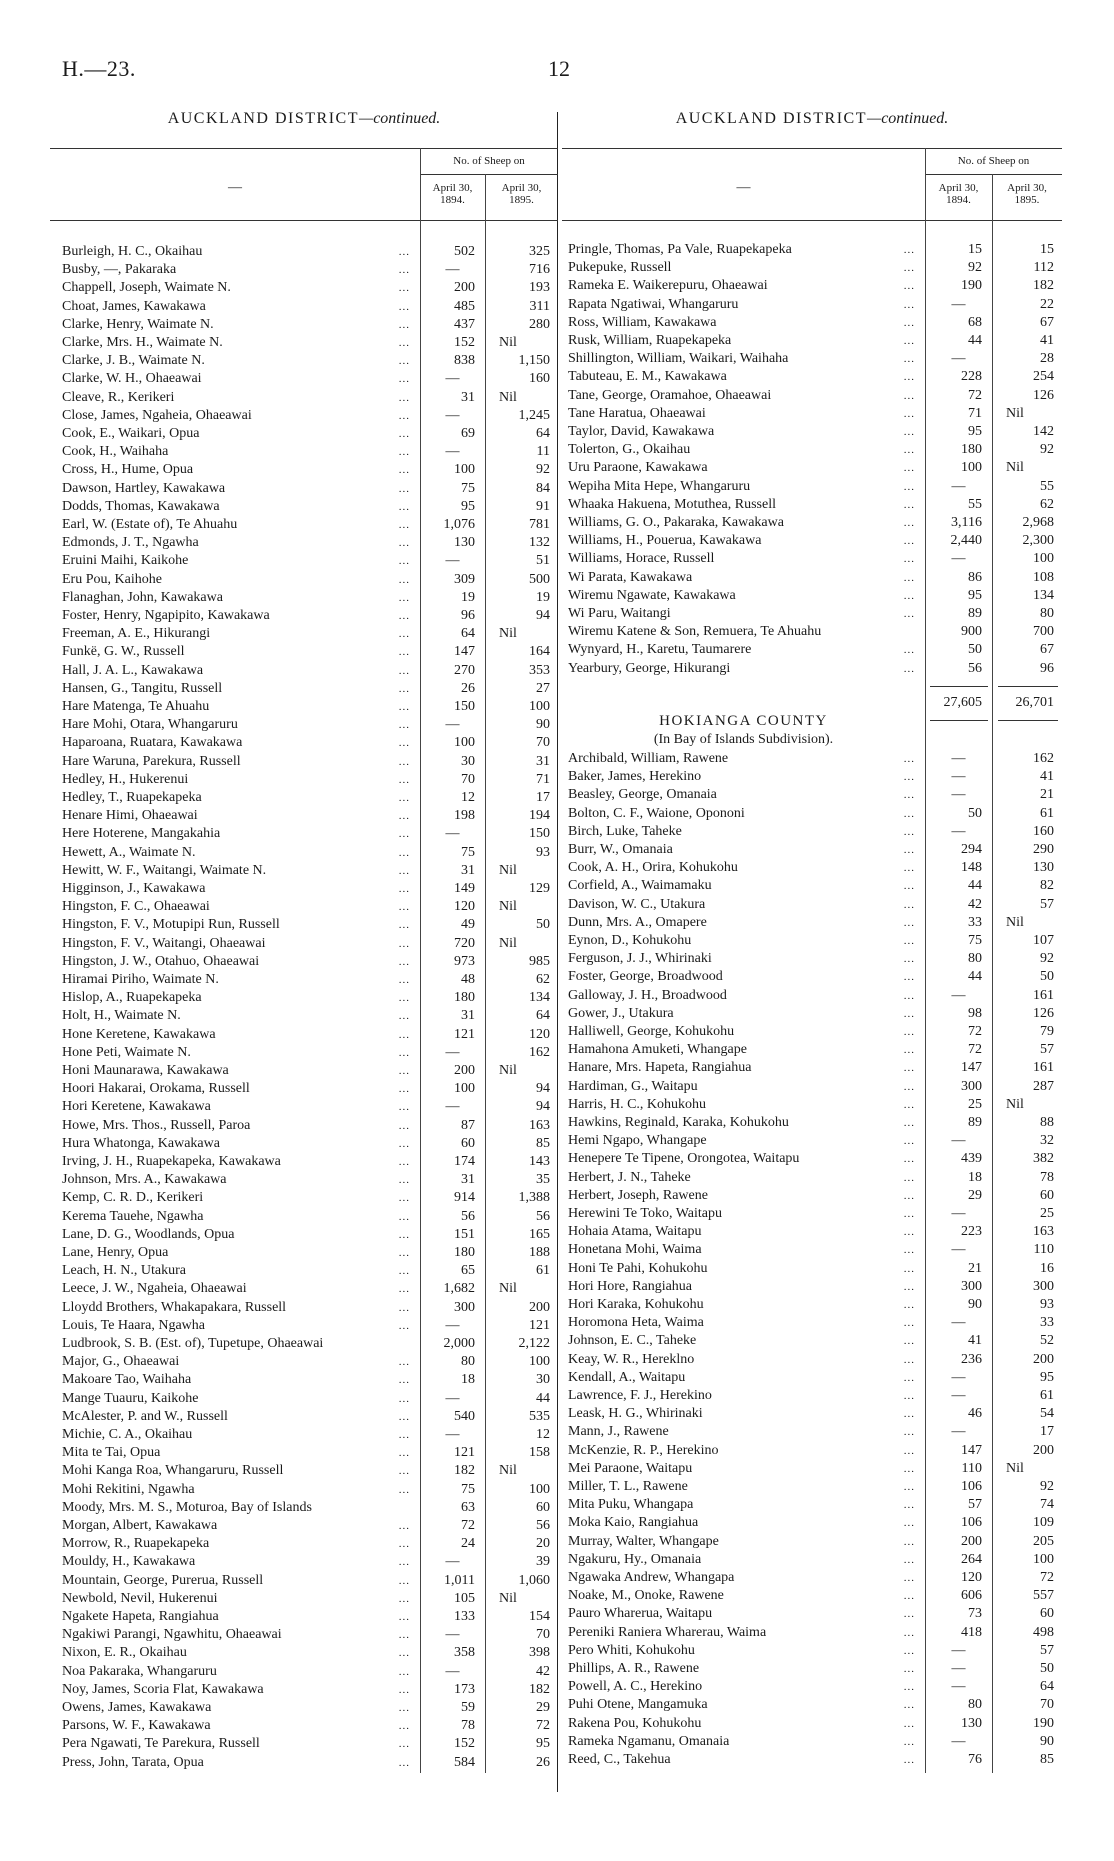 The height and width of the screenshot is (1861, 1114). Describe the element at coordinates (557, 952) in the screenshot. I see `column-divider` at that location.